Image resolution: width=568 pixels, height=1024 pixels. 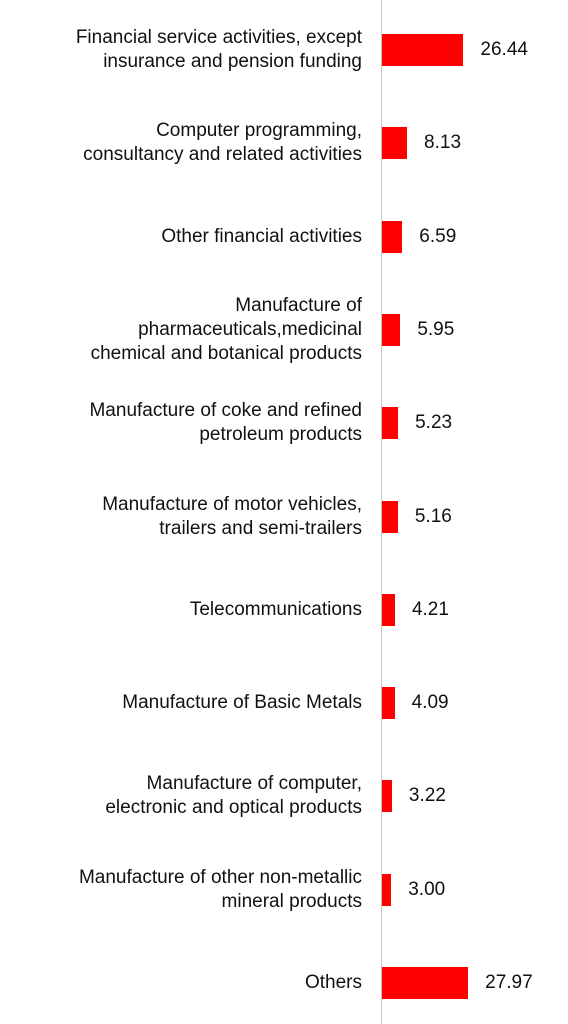 I want to click on value-label: 5.16, so click(x=433, y=516).